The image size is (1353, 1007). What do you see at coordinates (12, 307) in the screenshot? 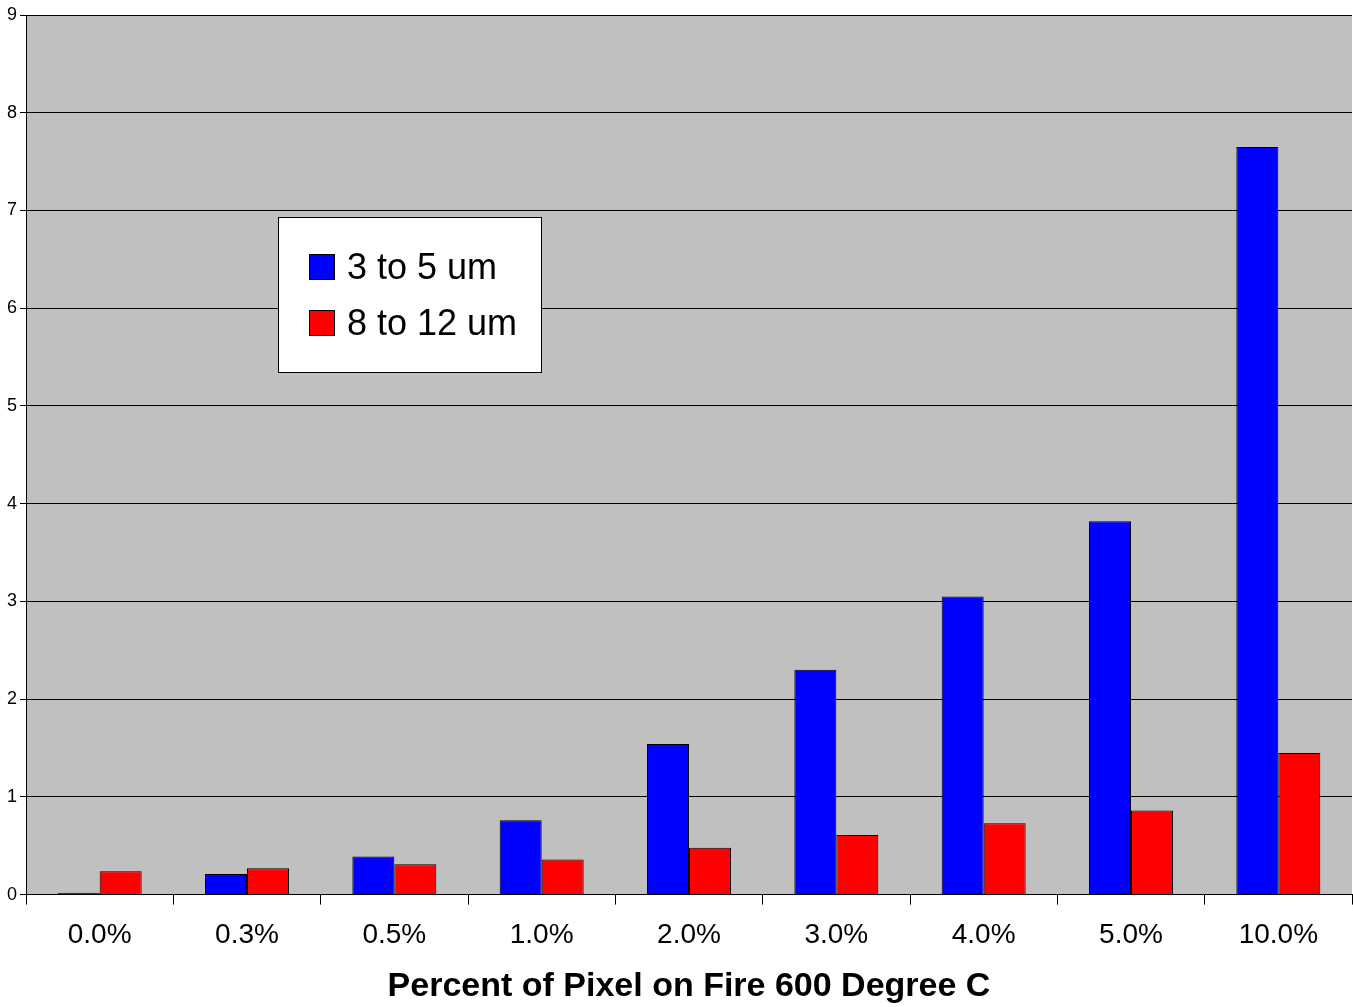
I see `y-tick-label: 6` at bounding box center [12, 307].